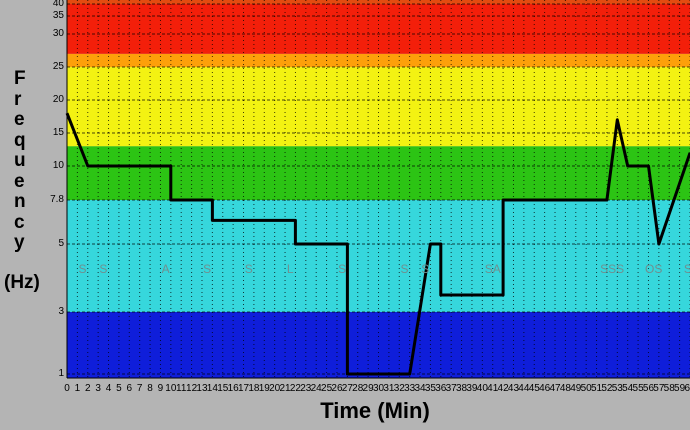 The image size is (690, 430). I want to click on x-tick-label: 23, so click(306, 388).